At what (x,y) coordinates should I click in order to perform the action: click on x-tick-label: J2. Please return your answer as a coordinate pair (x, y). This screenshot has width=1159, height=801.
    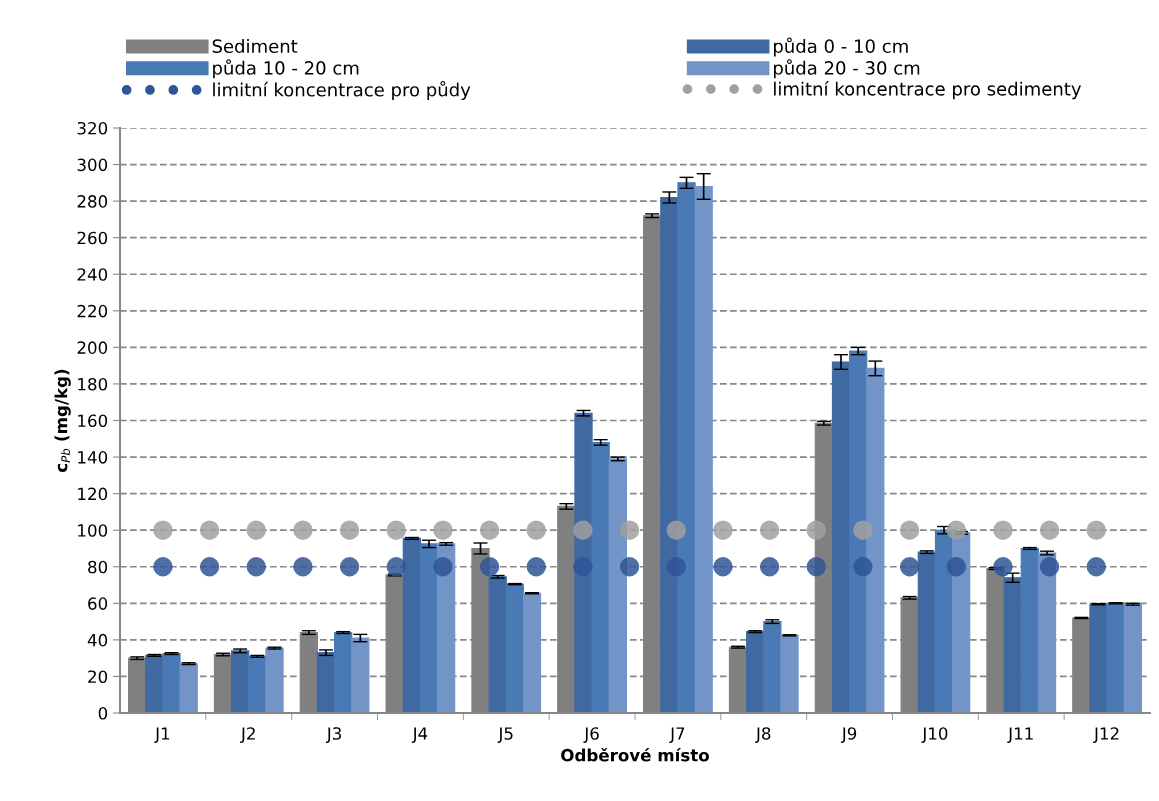
    Looking at the image, I should click on (247, 735).